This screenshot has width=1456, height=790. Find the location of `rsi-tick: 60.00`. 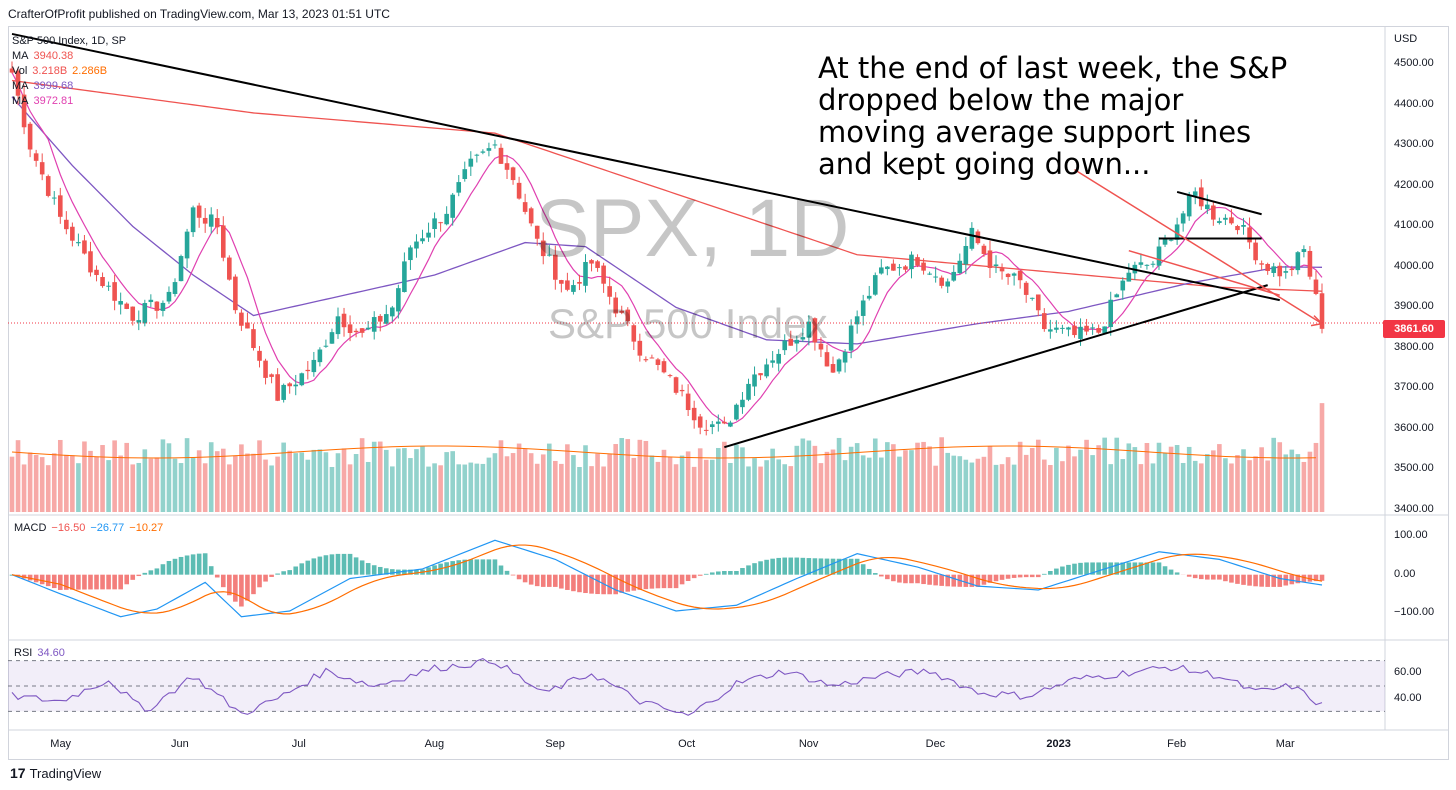

rsi-tick: 60.00 is located at coordinates (1408, 672).